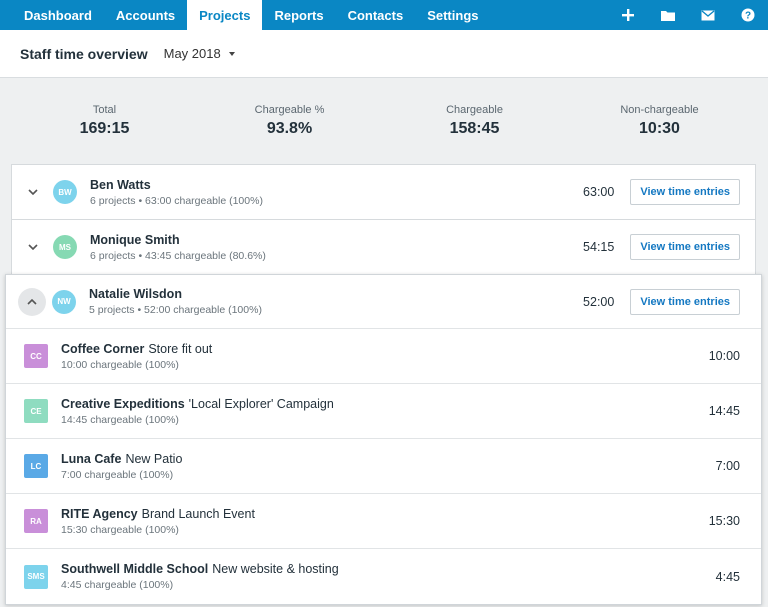 This screenshot has height=607, width=768. What do you see at coordinates (32, 301) in the screenshot?
I see `collapse-chevron-icon` at bounding box center [32, 301].